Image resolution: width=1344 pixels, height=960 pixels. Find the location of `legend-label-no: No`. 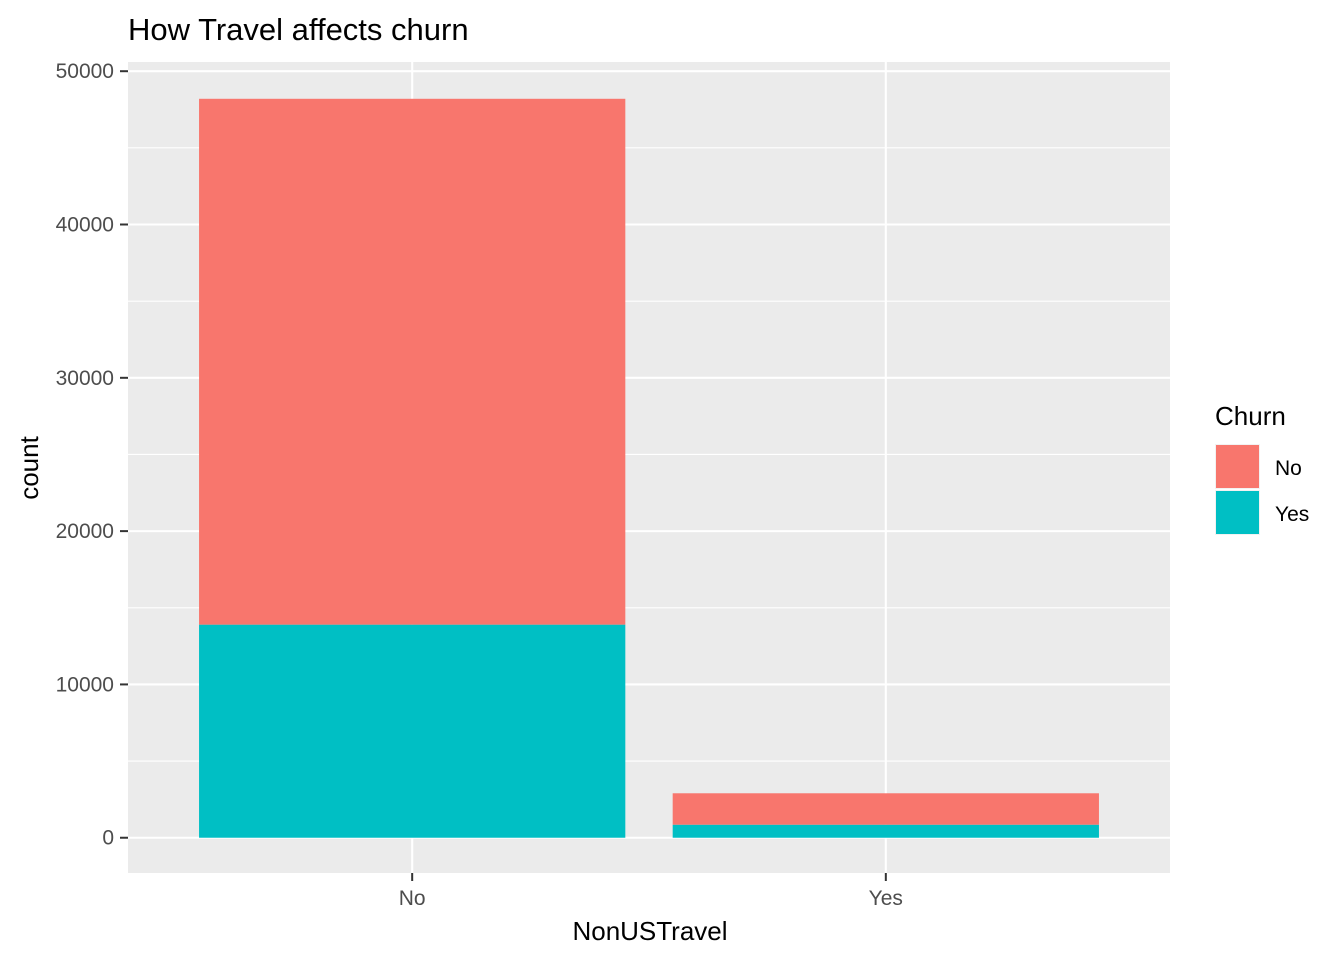

legend-label-no: No is located at coordinates (1288, 468).